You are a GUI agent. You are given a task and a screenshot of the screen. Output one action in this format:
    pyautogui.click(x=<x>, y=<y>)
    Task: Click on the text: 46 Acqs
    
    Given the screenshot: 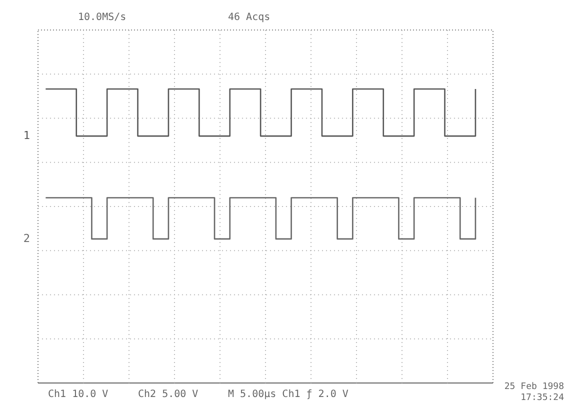 What is the action you would take?
    pyautogui.click(x=249, y=17)
    